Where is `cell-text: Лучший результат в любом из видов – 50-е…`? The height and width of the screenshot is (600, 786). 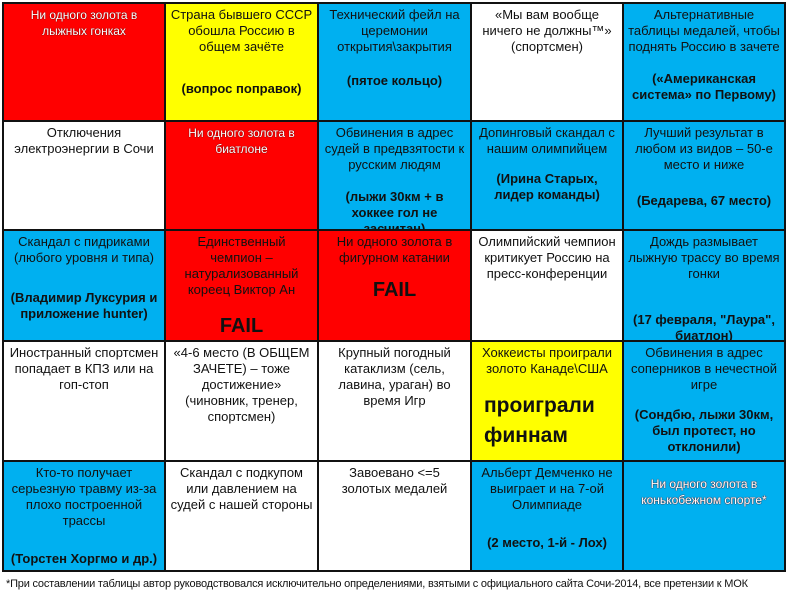 cell-text: Лучший результат в любом из видов – 50-е… is located at coordinates (704, 148).